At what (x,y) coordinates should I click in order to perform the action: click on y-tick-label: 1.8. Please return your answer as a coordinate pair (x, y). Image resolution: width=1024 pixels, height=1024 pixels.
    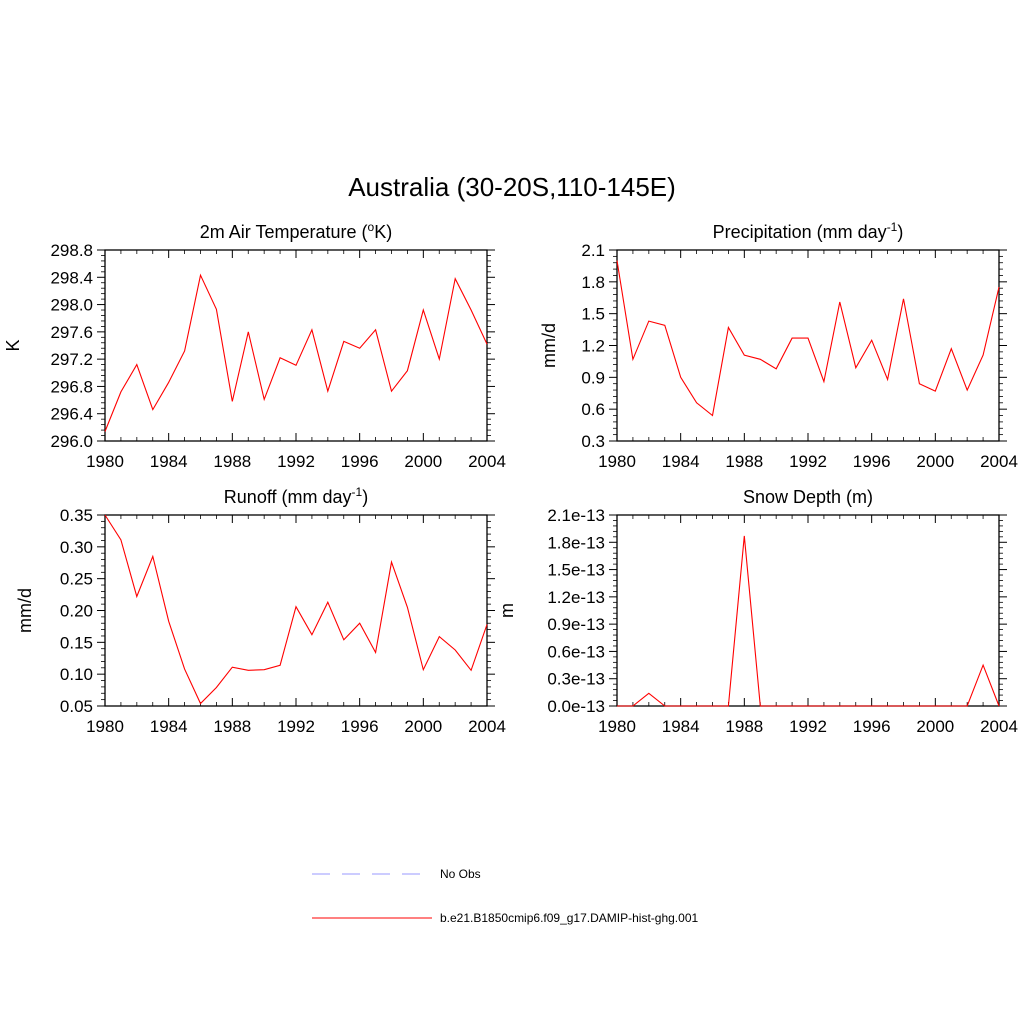
    Looking at the image, I should click on (593, 282).